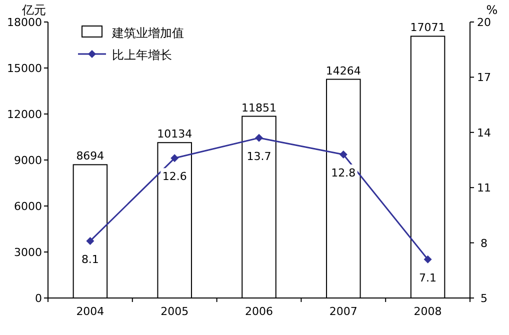  Describe the element at coordinates (484, 77) in the screenshot. I see `y2-tick-label: 17` at that location.